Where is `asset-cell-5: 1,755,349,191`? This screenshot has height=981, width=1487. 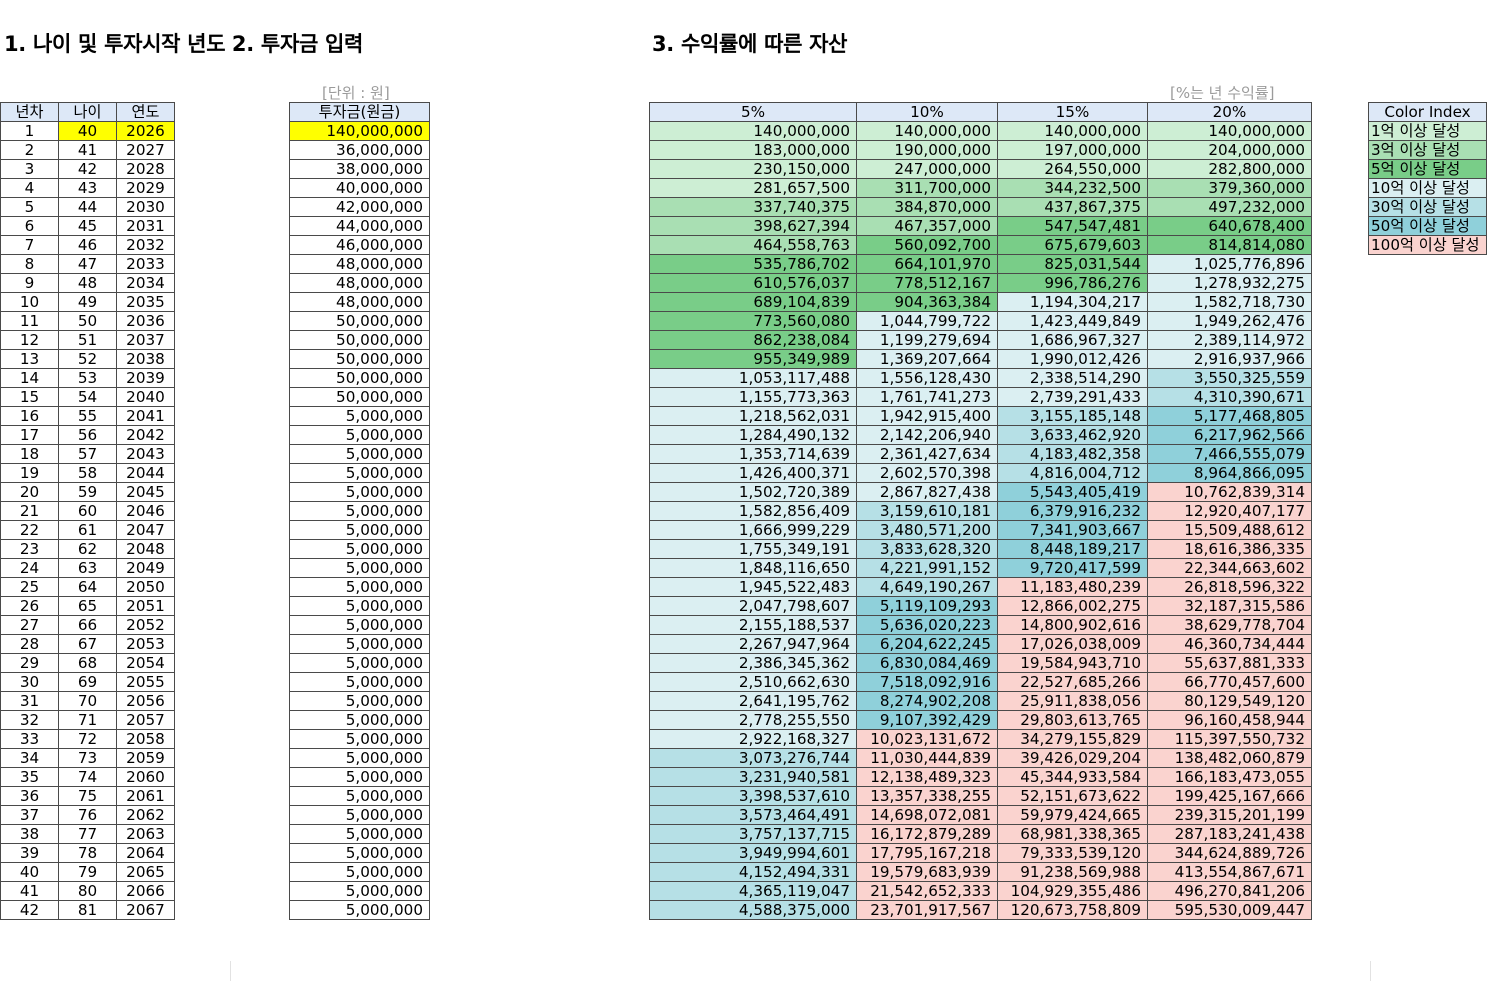
asset-cell-5: 1,755,349,191 is located at coordinates (753, 549).